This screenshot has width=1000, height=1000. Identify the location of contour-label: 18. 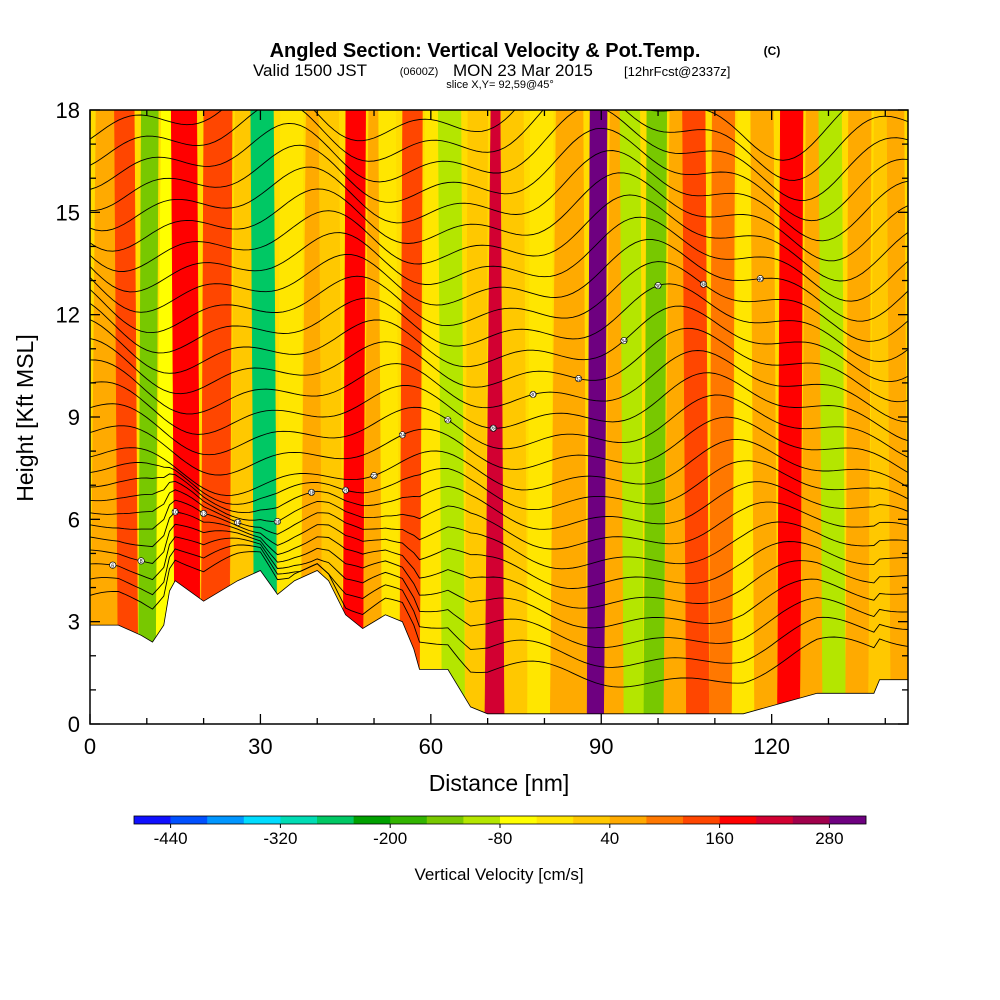
(311, 494).